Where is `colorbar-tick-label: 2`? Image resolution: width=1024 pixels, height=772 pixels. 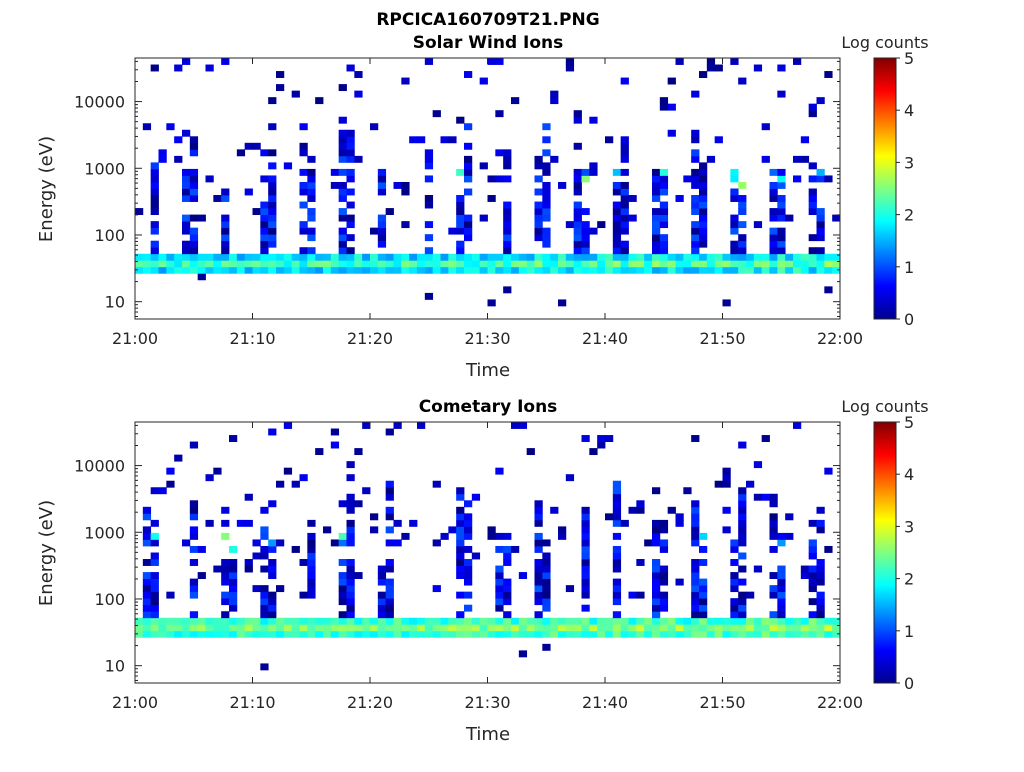 colorbar-tick-label: 2 is located at coordinates (909, 215).